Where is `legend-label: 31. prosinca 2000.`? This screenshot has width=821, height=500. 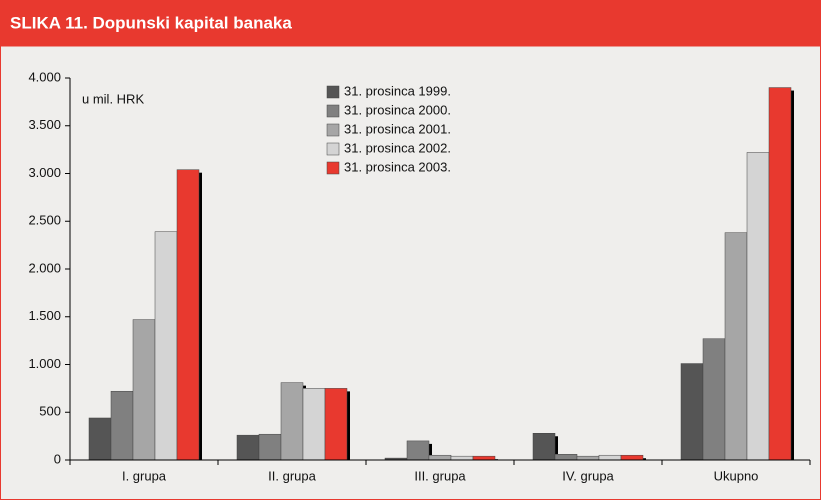 legend-label: 31. prosinca 2000. is located at coordinates (397, 109).